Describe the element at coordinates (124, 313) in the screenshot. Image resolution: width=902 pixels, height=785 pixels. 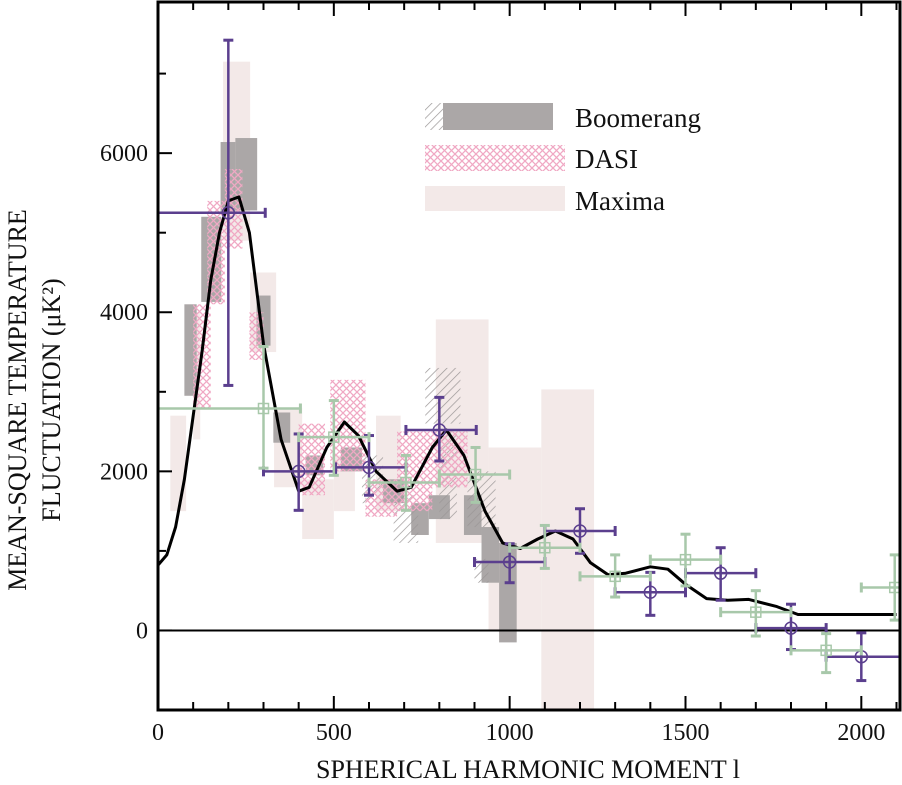
I see `y-tick-label: 4000` at that location.